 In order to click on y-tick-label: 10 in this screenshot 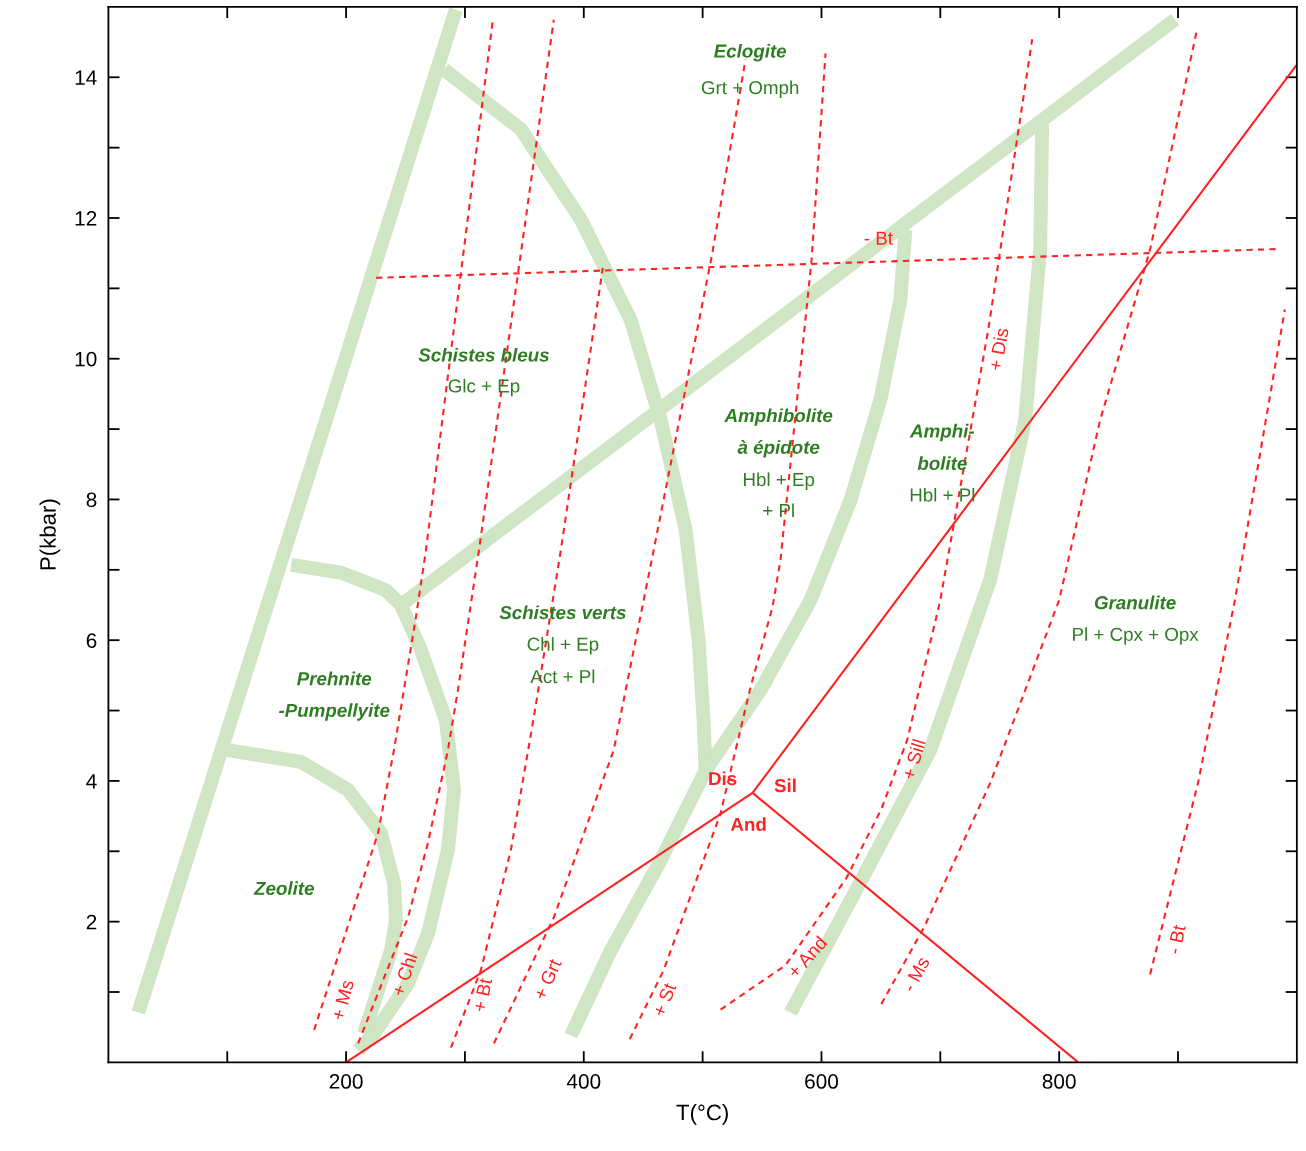, I will do `click(86, 359)`.